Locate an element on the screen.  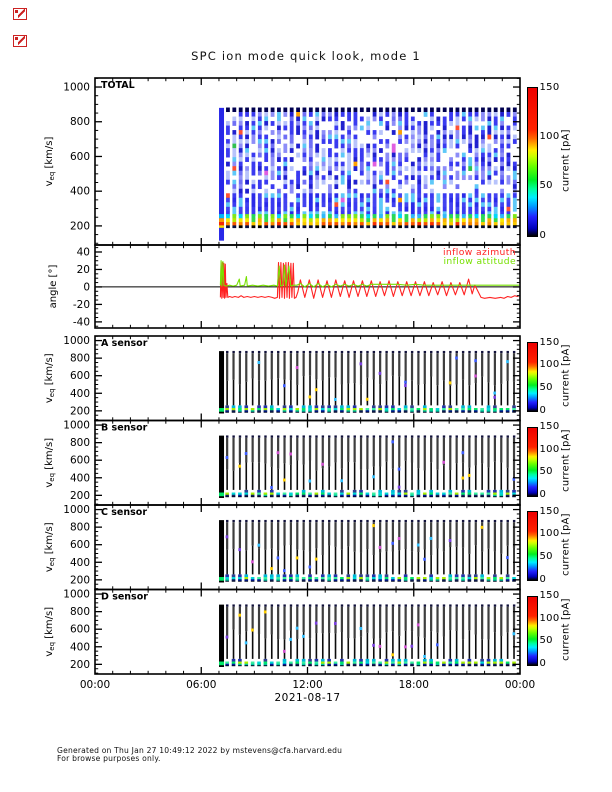
panel-label-B: B sensor is located at coordinates (124, 428).